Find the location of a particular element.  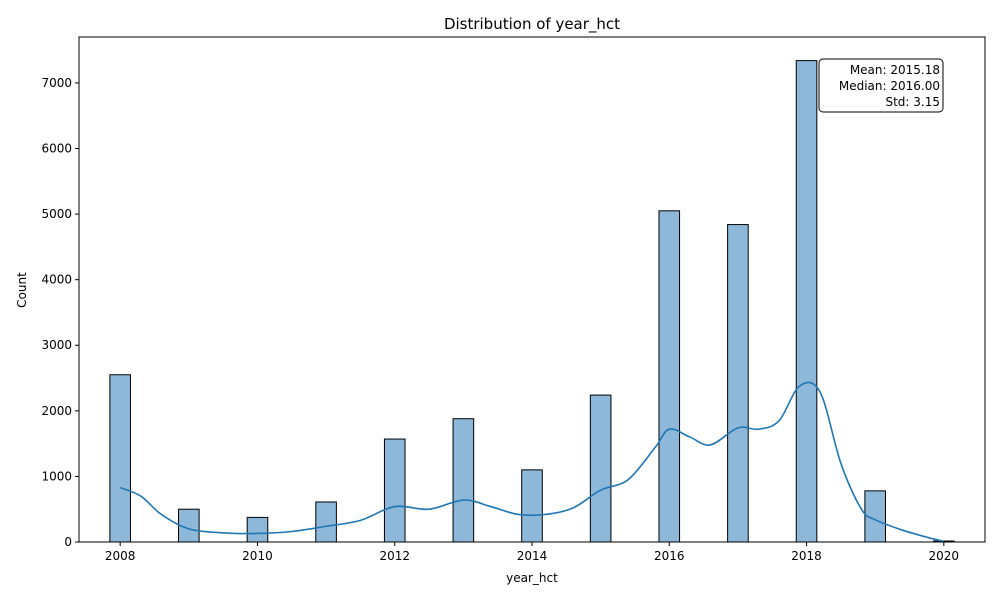

stats-median: Median: 2016.00 is located at coordinates (889, 86).